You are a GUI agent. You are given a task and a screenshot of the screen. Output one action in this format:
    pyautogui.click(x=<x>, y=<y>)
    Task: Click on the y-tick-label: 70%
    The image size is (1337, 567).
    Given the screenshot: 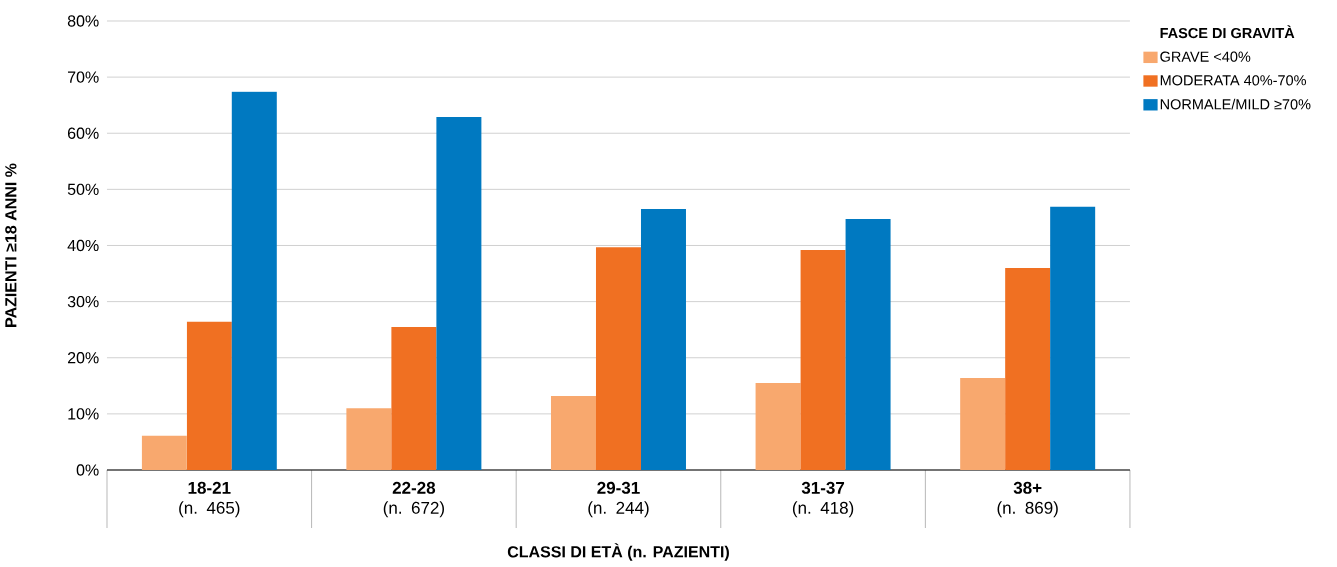 What is the action you would take?
    pyautogui.click(x=83, y=77)
    